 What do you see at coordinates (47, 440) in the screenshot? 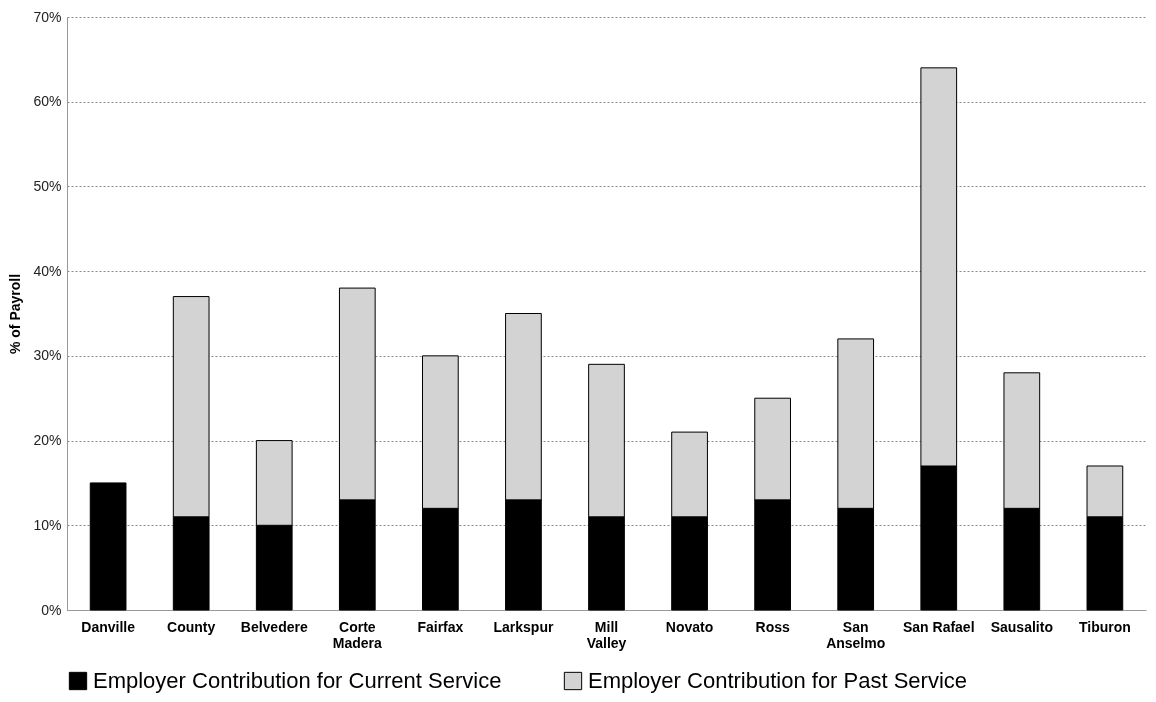
I see `y-tick-label: 20%` at bounding box center [47, 440].